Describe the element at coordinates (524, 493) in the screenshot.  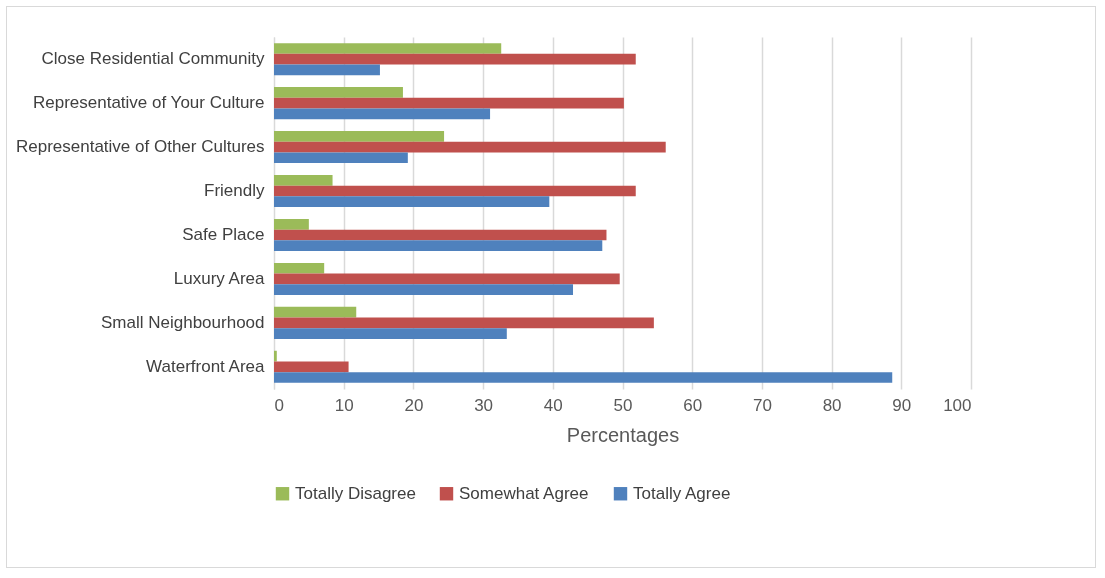
I see `legend-label: Somewhat Agree` at that location.